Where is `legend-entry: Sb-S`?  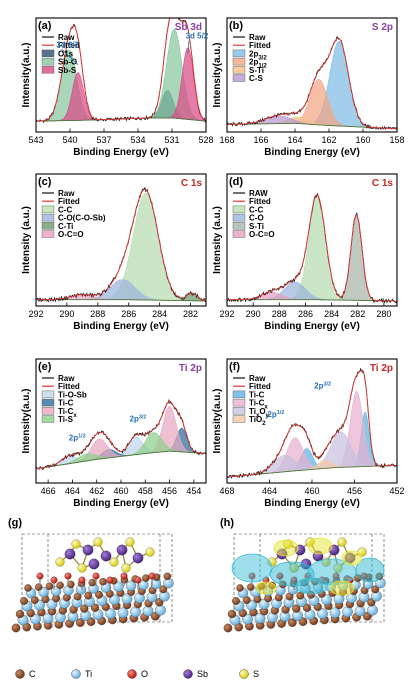
legend-entry: Sb-S is located at coordinates (67, 70).